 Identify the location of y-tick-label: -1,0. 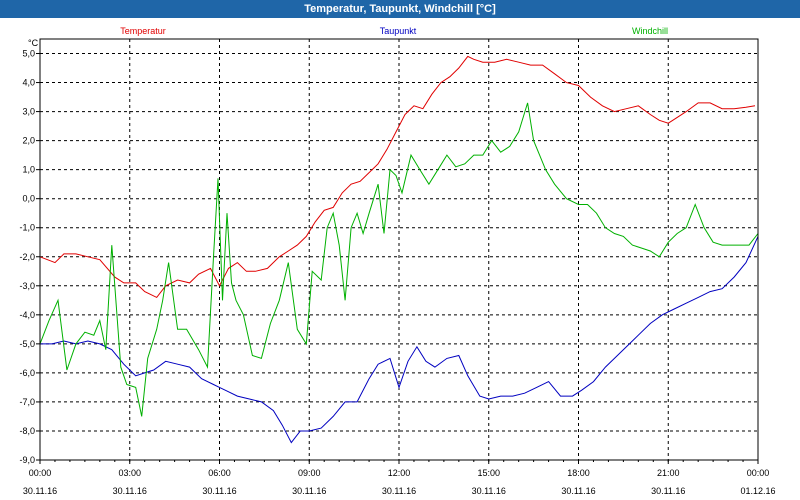
(27, 228).